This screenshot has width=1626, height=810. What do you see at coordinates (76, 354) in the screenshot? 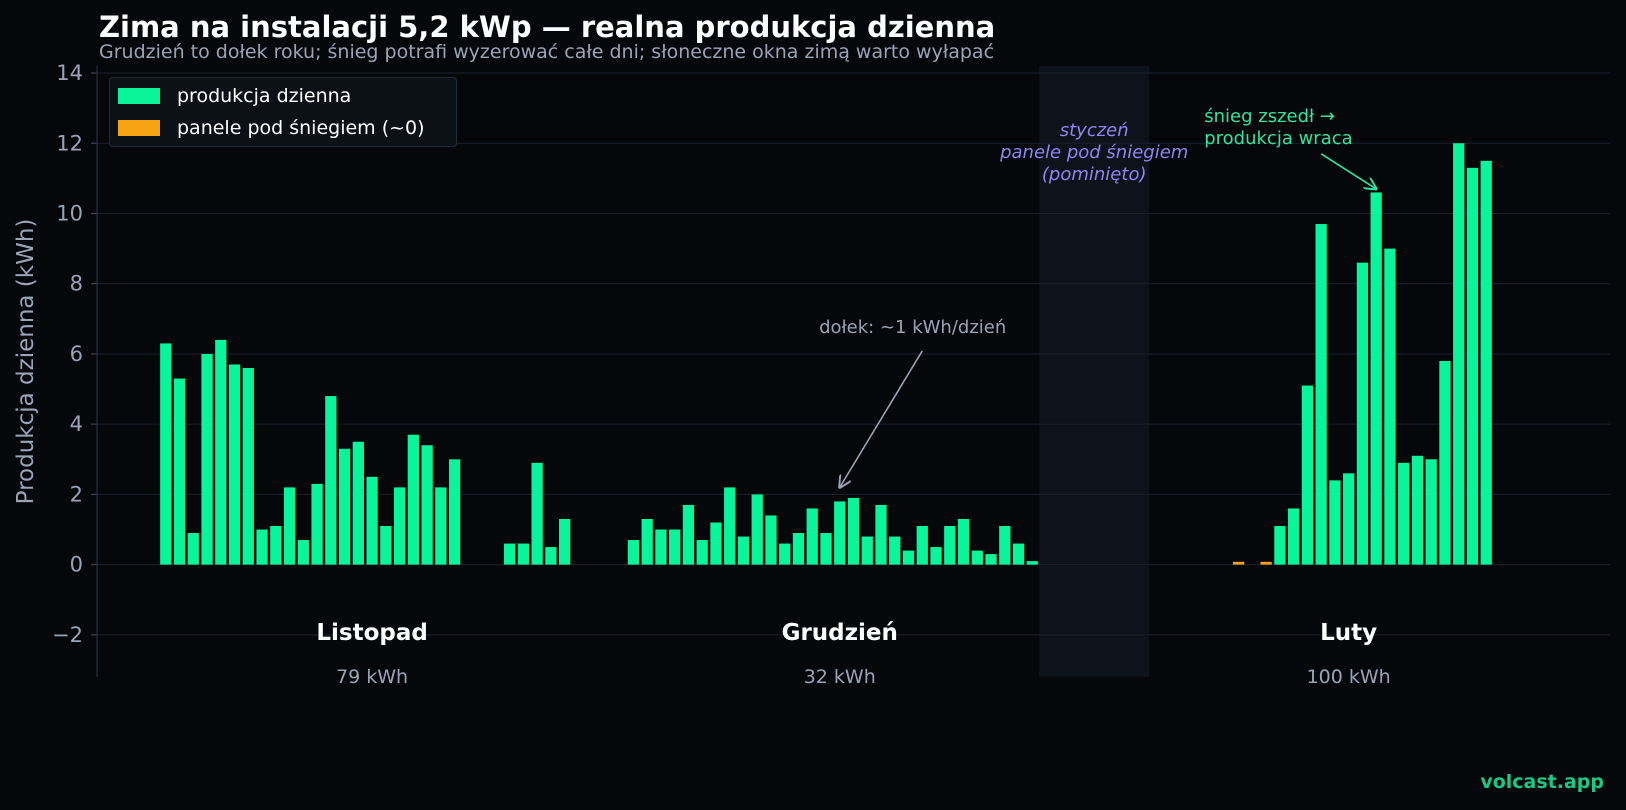
I see `y-tick-label: 6` at bounding box center [76, 354].